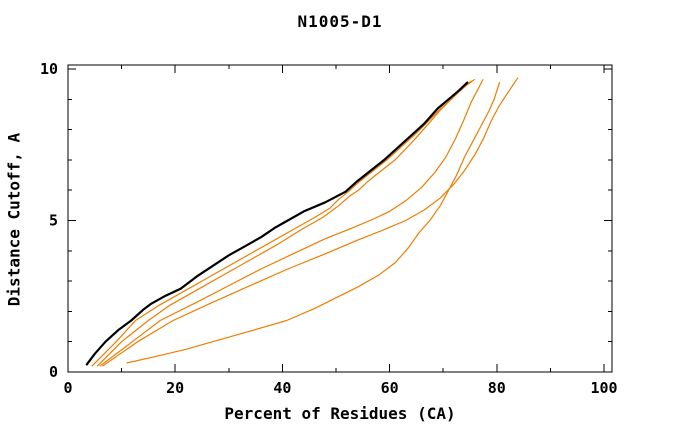 This screenshot has width=680, height=440. Describe the element at coordinates (53, 372) in the screenshot. I see `y-tick-label: 0` at that location.